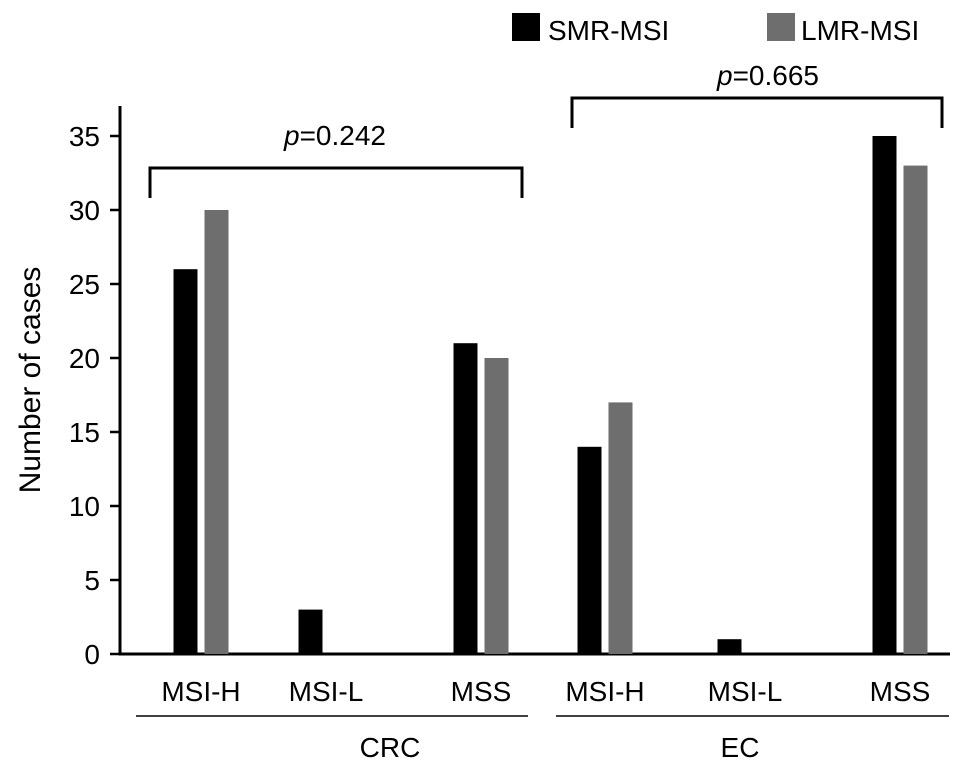 The height and width of the screenshot is (767, 969). I want to click on group-label: EC, so click(740, 747).